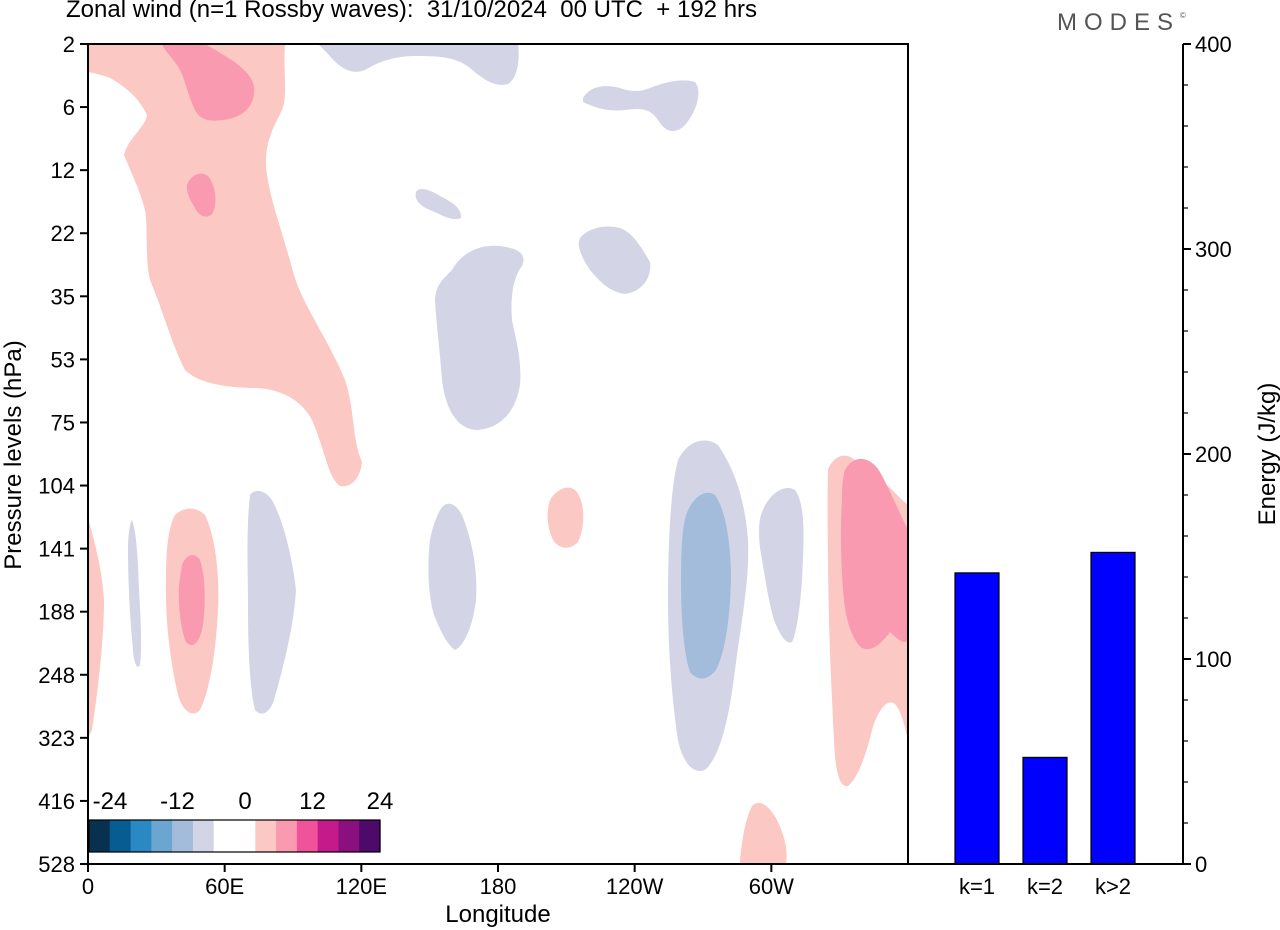  What do you see at coordinates (56, 612) in the screenshot?
I see `y-tick-label: 188` at bounding box center [56, 612].